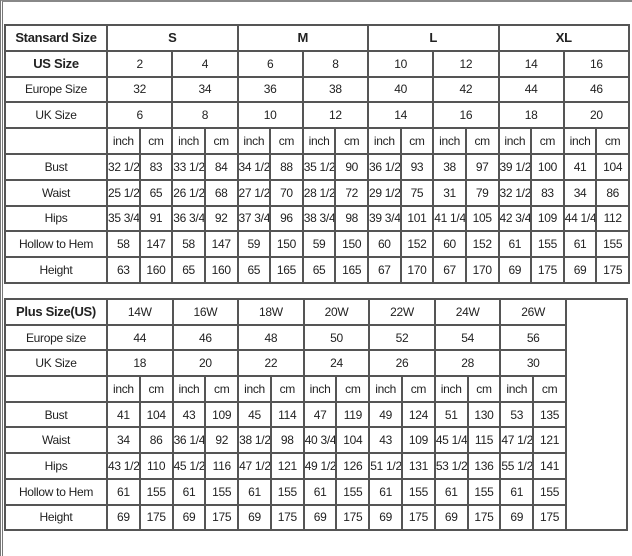  I want to click on value-cell: 165, so click(351, 270).